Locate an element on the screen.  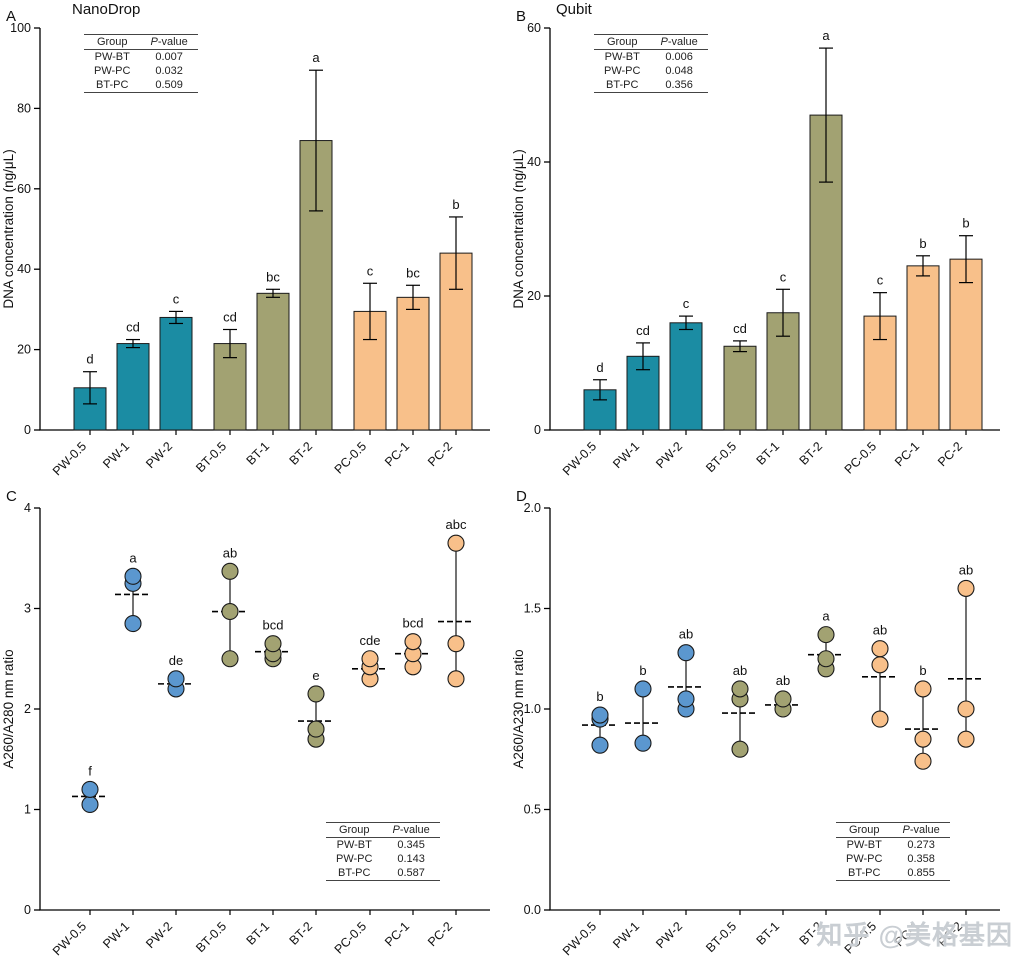
y-tick-label: 4 is located at coordinates (27, 508).